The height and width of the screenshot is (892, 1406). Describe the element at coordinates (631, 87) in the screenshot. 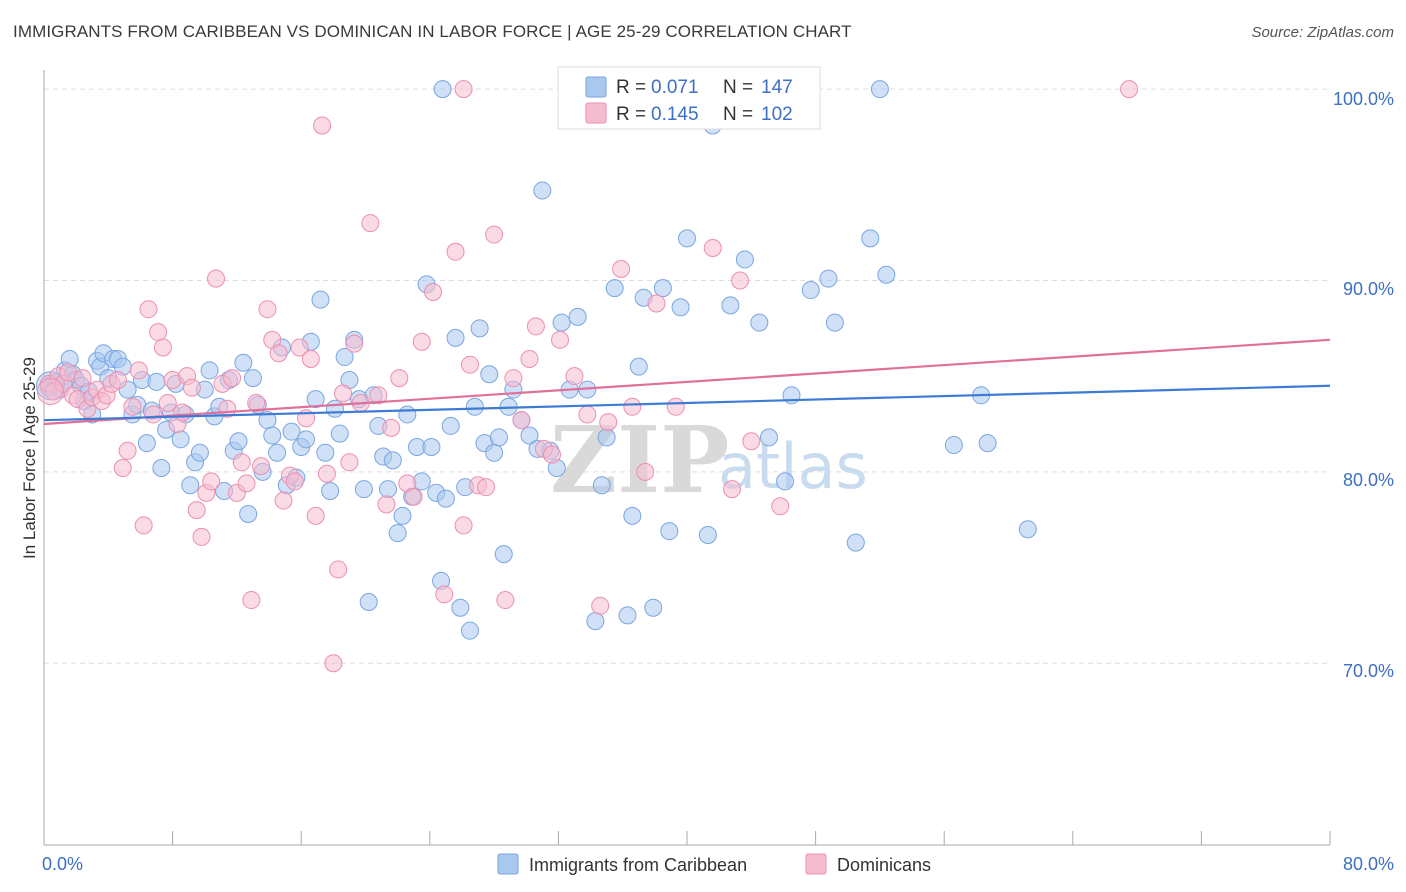

I see `legend-r-label-blue: R =` at that location.